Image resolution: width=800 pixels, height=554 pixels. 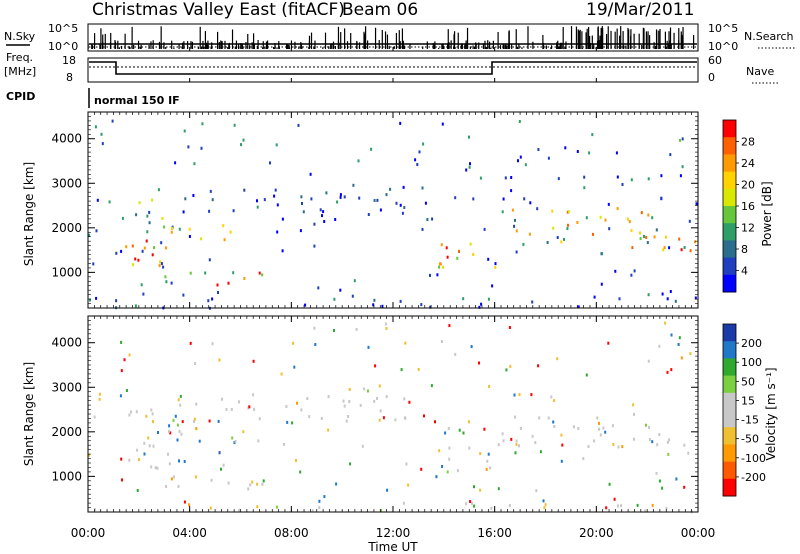 I want to click on nsearch-label: N.Search, so click(x=769, y=36).